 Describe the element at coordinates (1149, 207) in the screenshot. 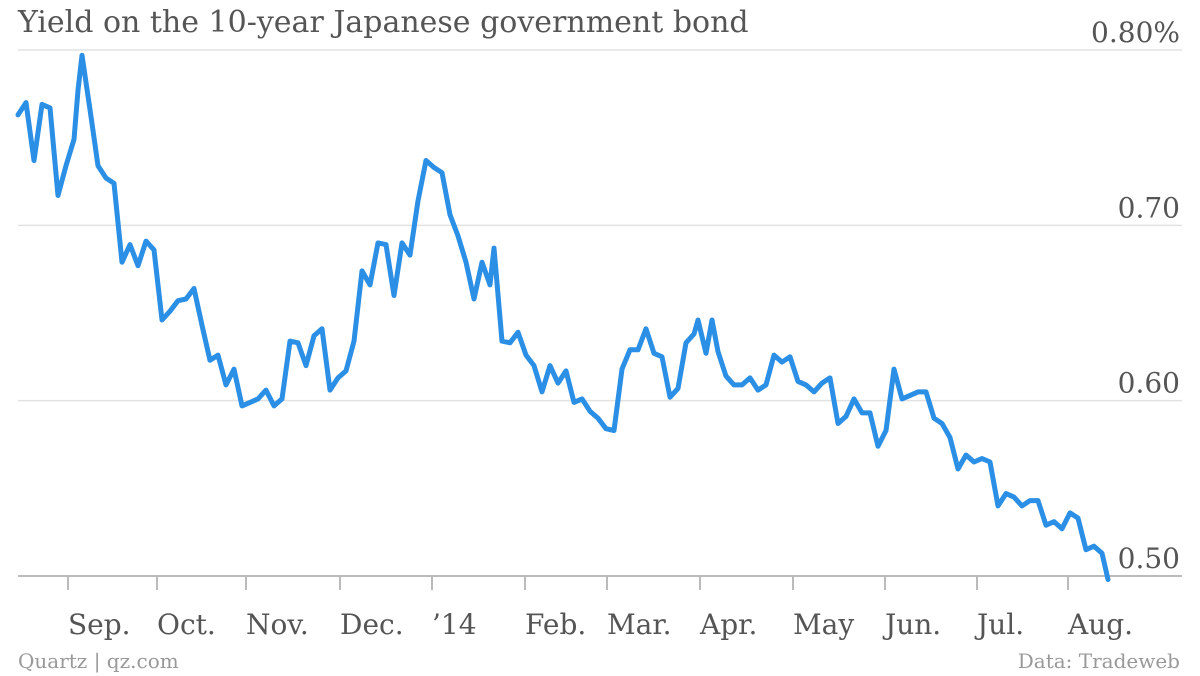

I see `y-tick-label: 0.70` at that location.